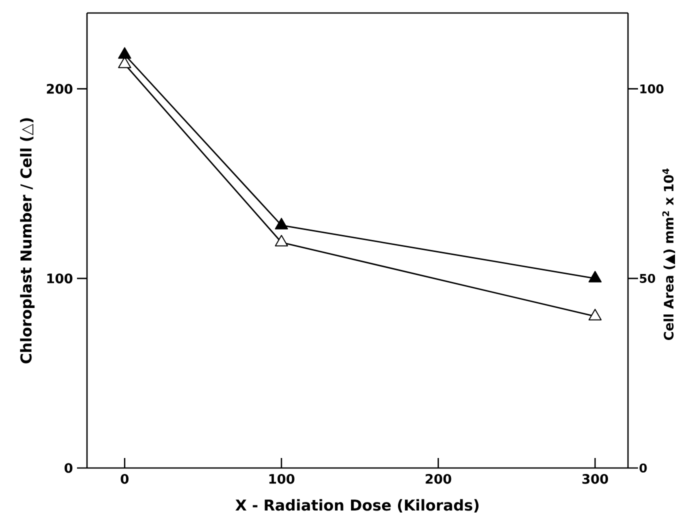  Describe the element at coordinates (595, 479) in the screenshot. I see `x-tick-label: 300` at that location.